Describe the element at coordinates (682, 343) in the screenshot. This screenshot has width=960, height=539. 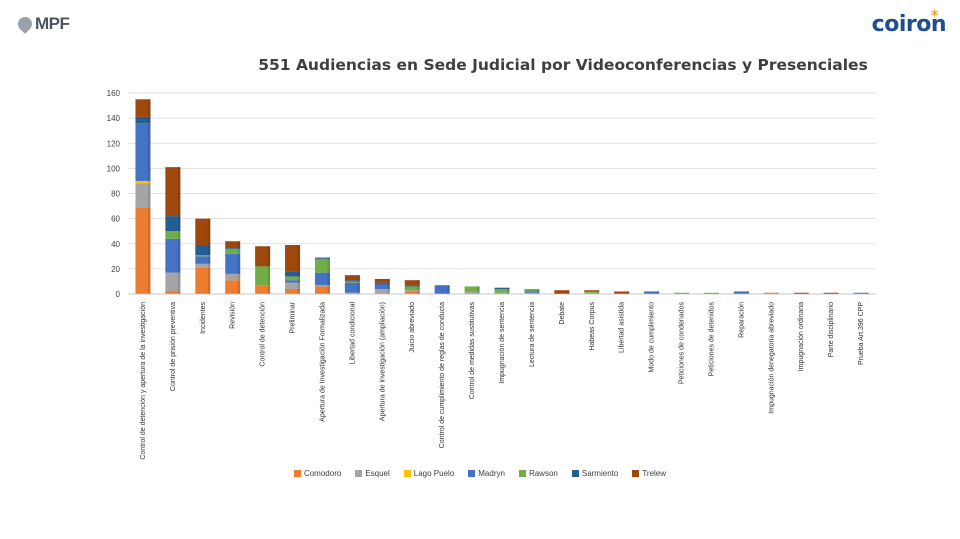
I see `category-label: Peticiones de condenados` at that location.